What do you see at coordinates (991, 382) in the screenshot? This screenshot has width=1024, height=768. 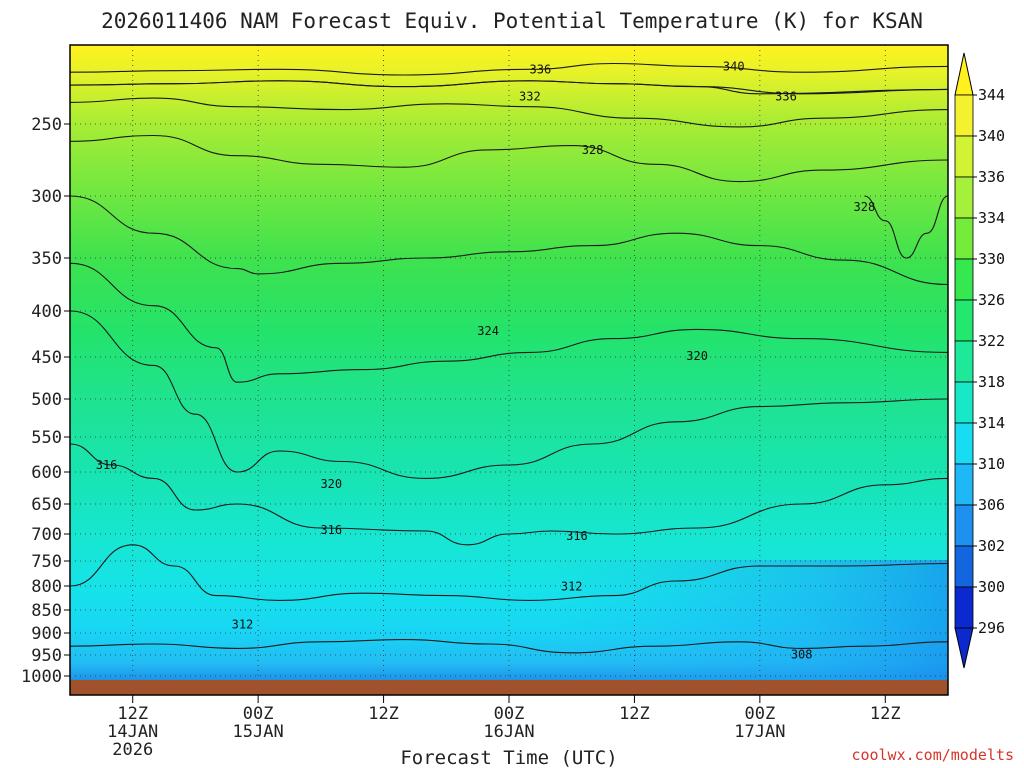 I see `colorbar-label: 318` at bounding box center [991, 382].